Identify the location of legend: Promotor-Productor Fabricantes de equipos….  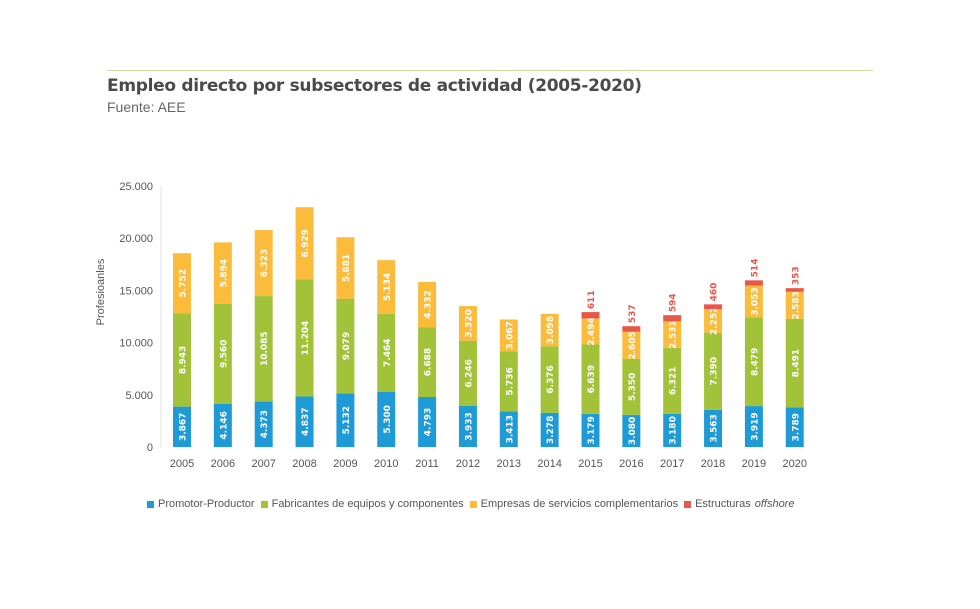
(470, 504).